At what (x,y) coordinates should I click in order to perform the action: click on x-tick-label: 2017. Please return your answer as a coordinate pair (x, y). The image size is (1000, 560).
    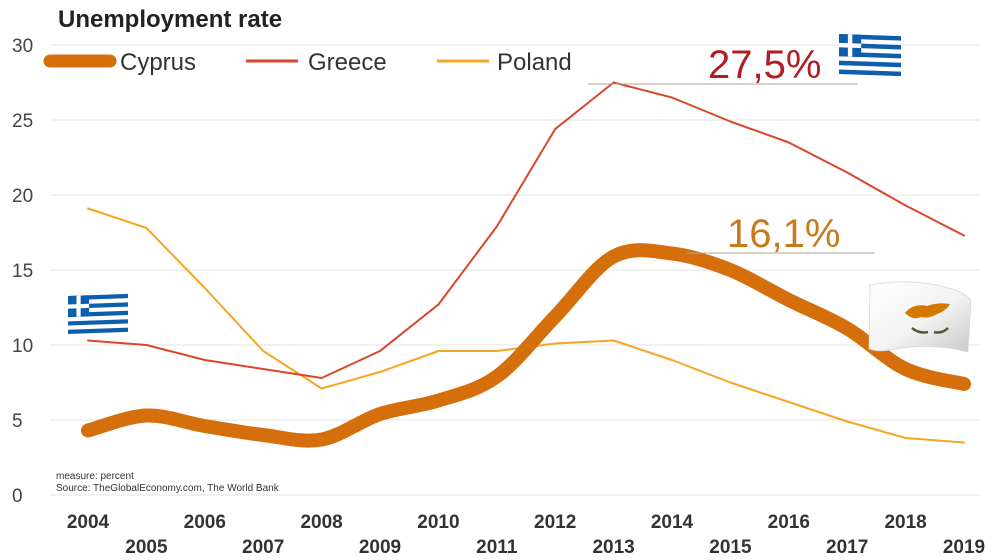
    Looking at the image, I should click on (847, 547).